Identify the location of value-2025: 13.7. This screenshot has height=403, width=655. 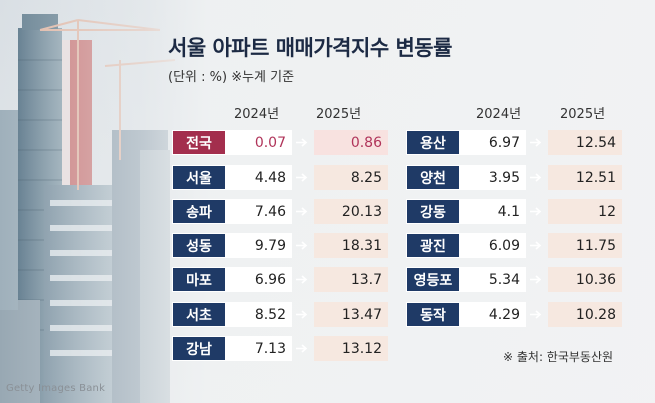
(351, 279).